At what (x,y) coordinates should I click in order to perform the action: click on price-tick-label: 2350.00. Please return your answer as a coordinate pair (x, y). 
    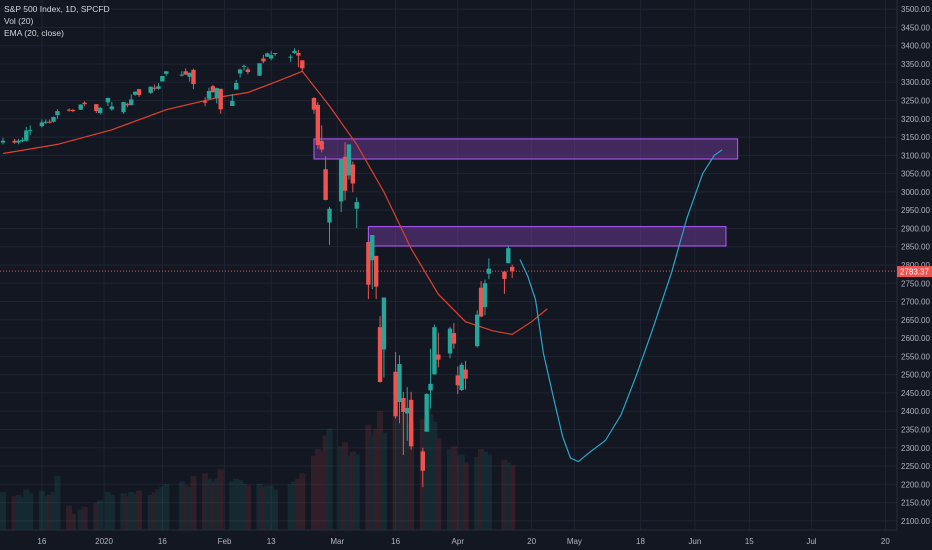
    Looking at the image, I should click on (915, 429).